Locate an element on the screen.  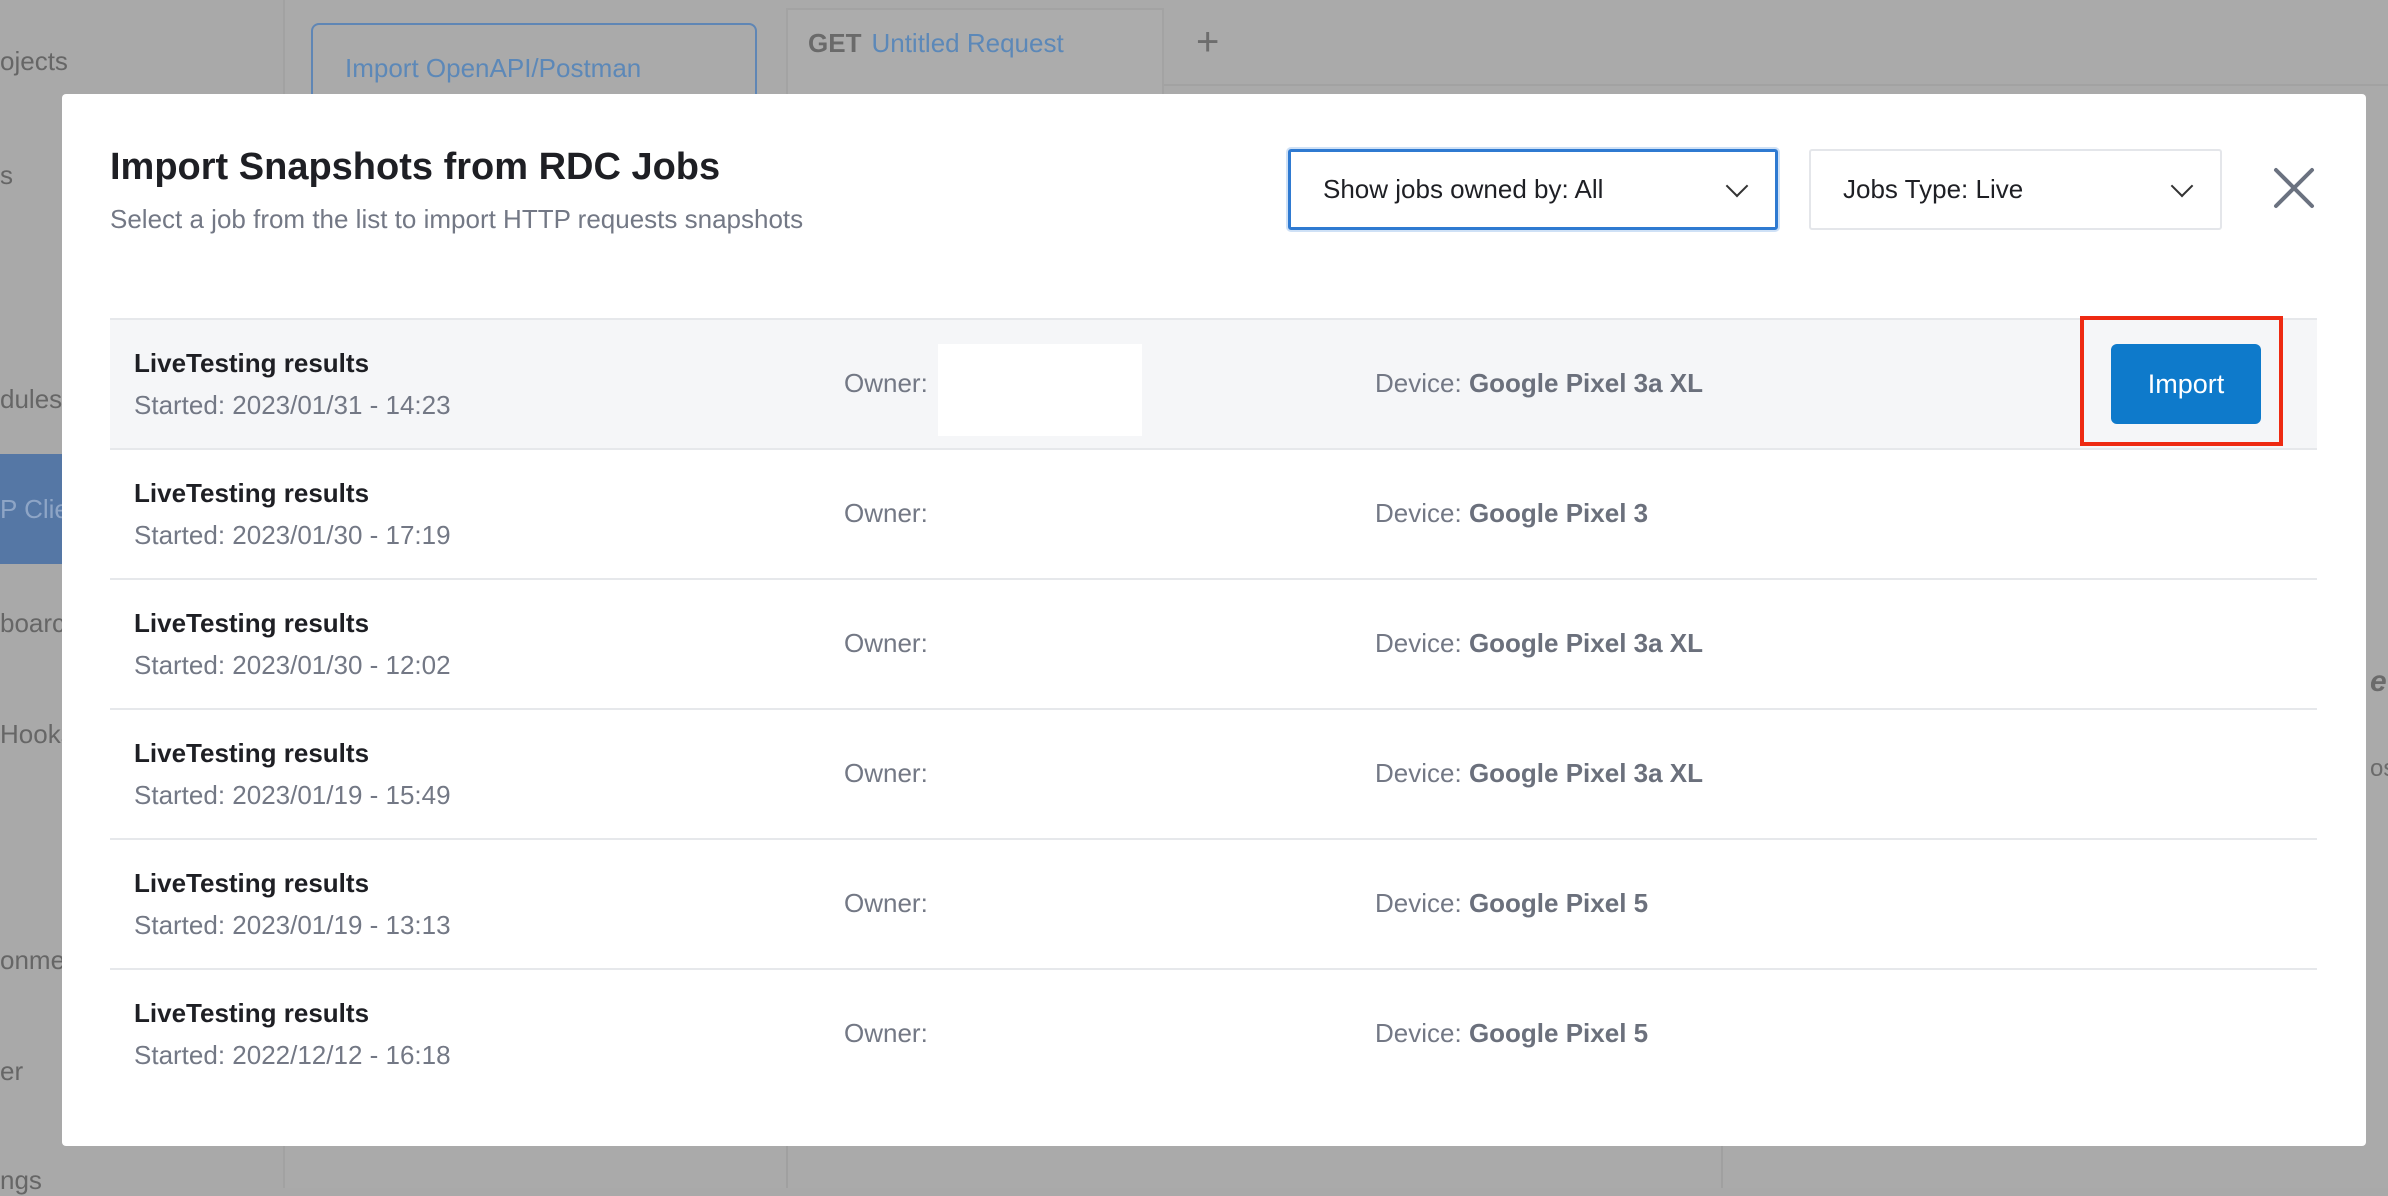
method-label: GET is located at coordinates (835, 42).